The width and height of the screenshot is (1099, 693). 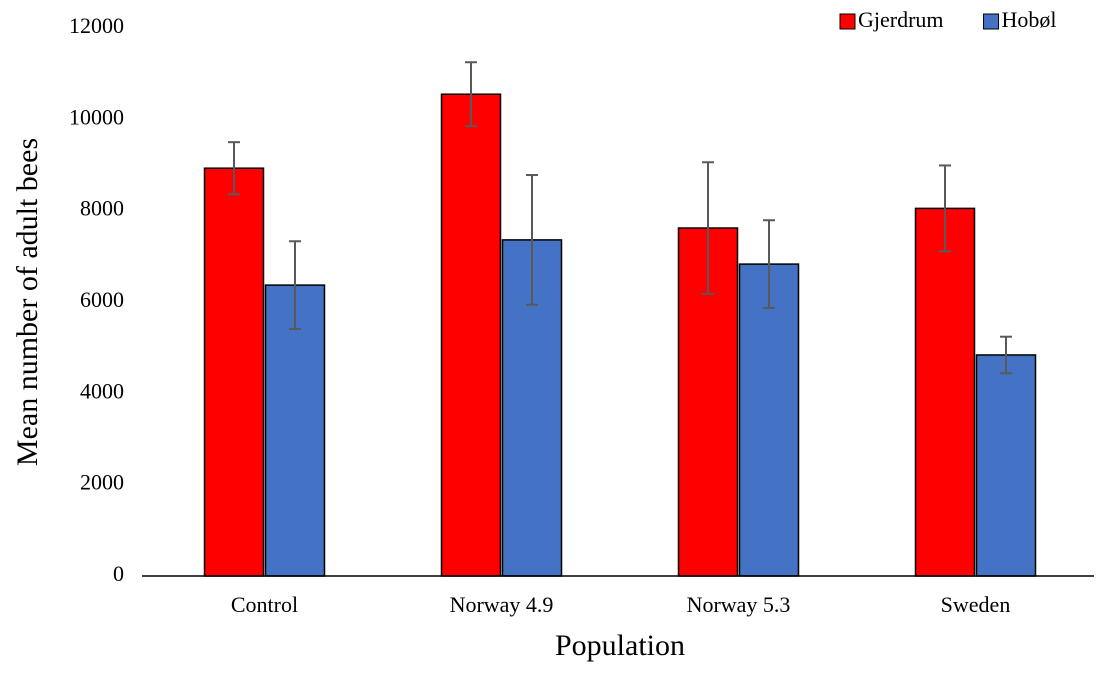 What do you see at coordinates (264, 604) in the screenshot?
I see `x-tick-label: Control` at bounding box center [264, 604].